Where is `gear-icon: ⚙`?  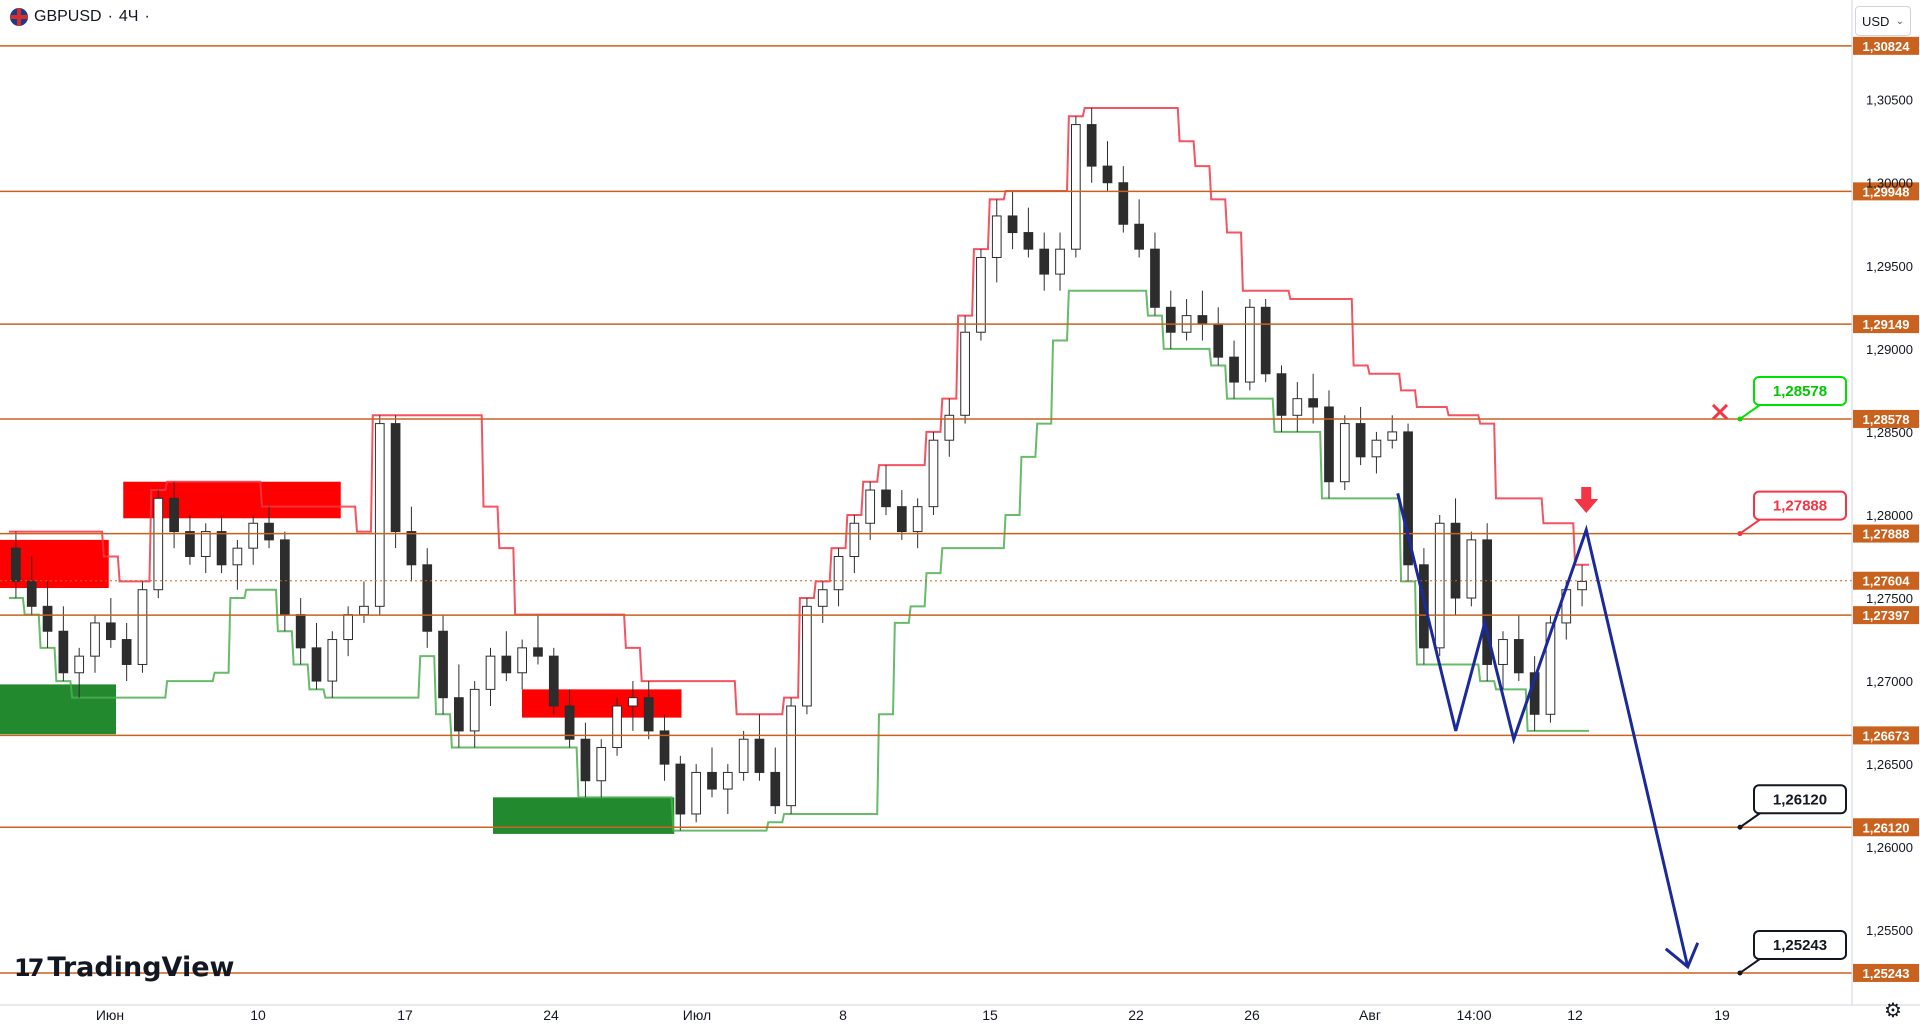 gear-icon: ⚙ is located at coordinates (1893, 1011).